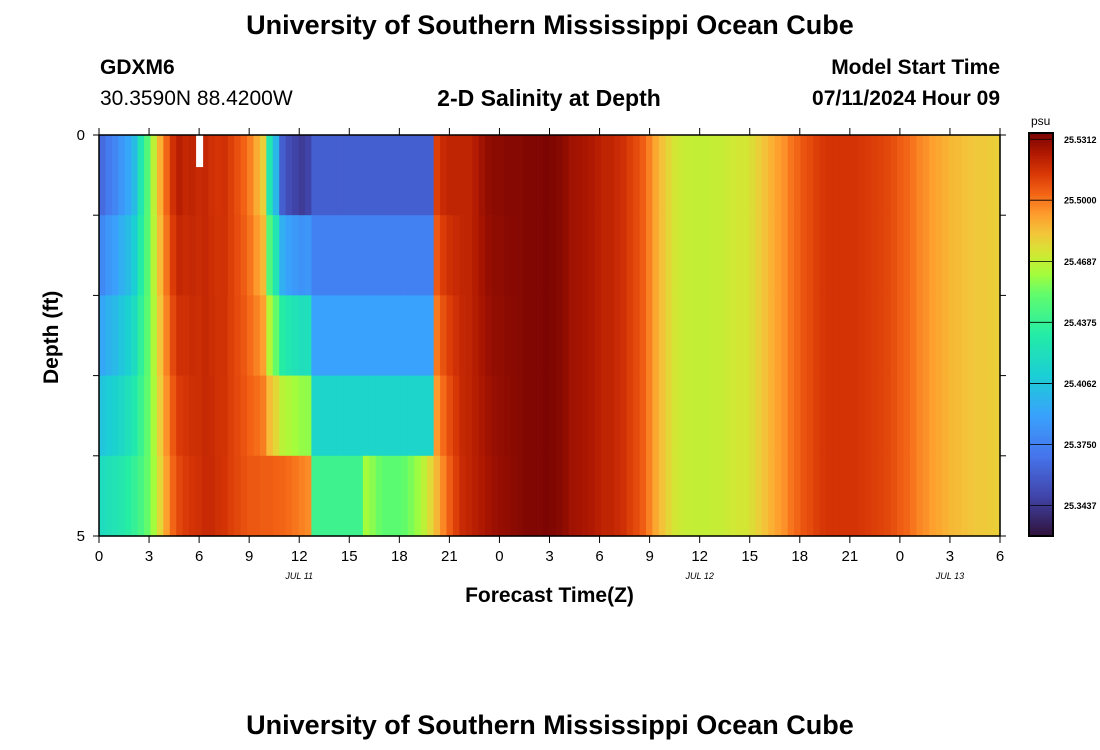 Image resolution: width=1100 pixels, height=750 pixels. Describe the element at coordinates (1080, 323) in the screenshot. I see `colorbar-tick-label: 25.4375` at that location.